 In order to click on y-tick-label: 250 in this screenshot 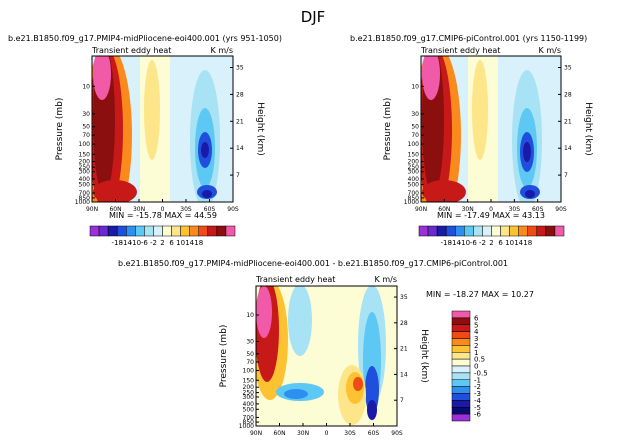, I will do `click(249, 393)`.